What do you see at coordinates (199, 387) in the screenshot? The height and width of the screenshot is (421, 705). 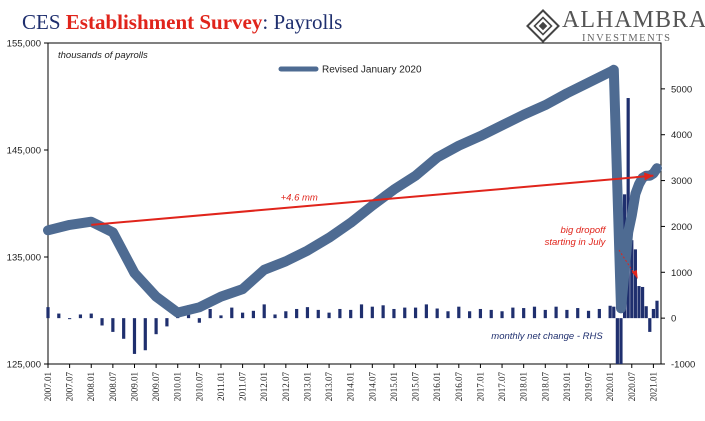 I see `x-axis-tick-label: 2010.07` at bounding box center [199, 387].